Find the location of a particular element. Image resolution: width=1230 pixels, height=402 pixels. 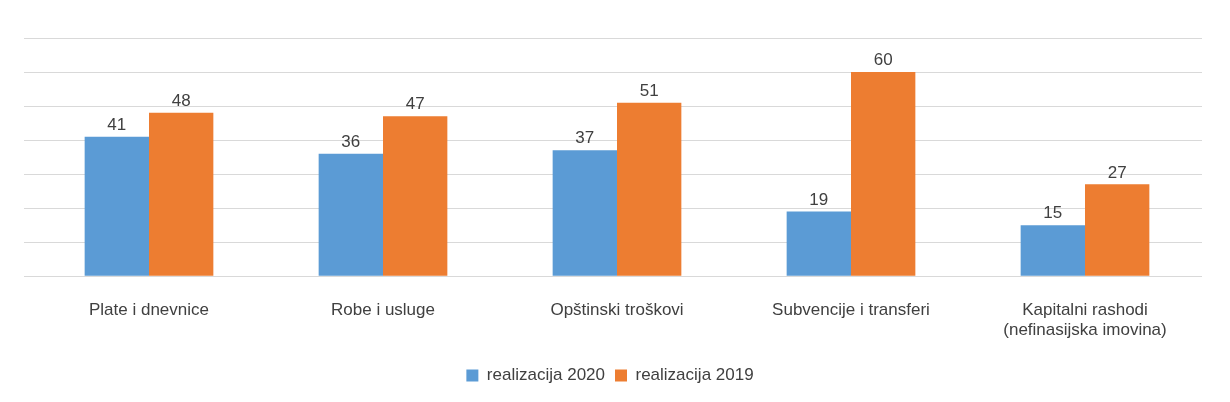

legend-label: realizacija 2020 is located at coordinates (546, 375).